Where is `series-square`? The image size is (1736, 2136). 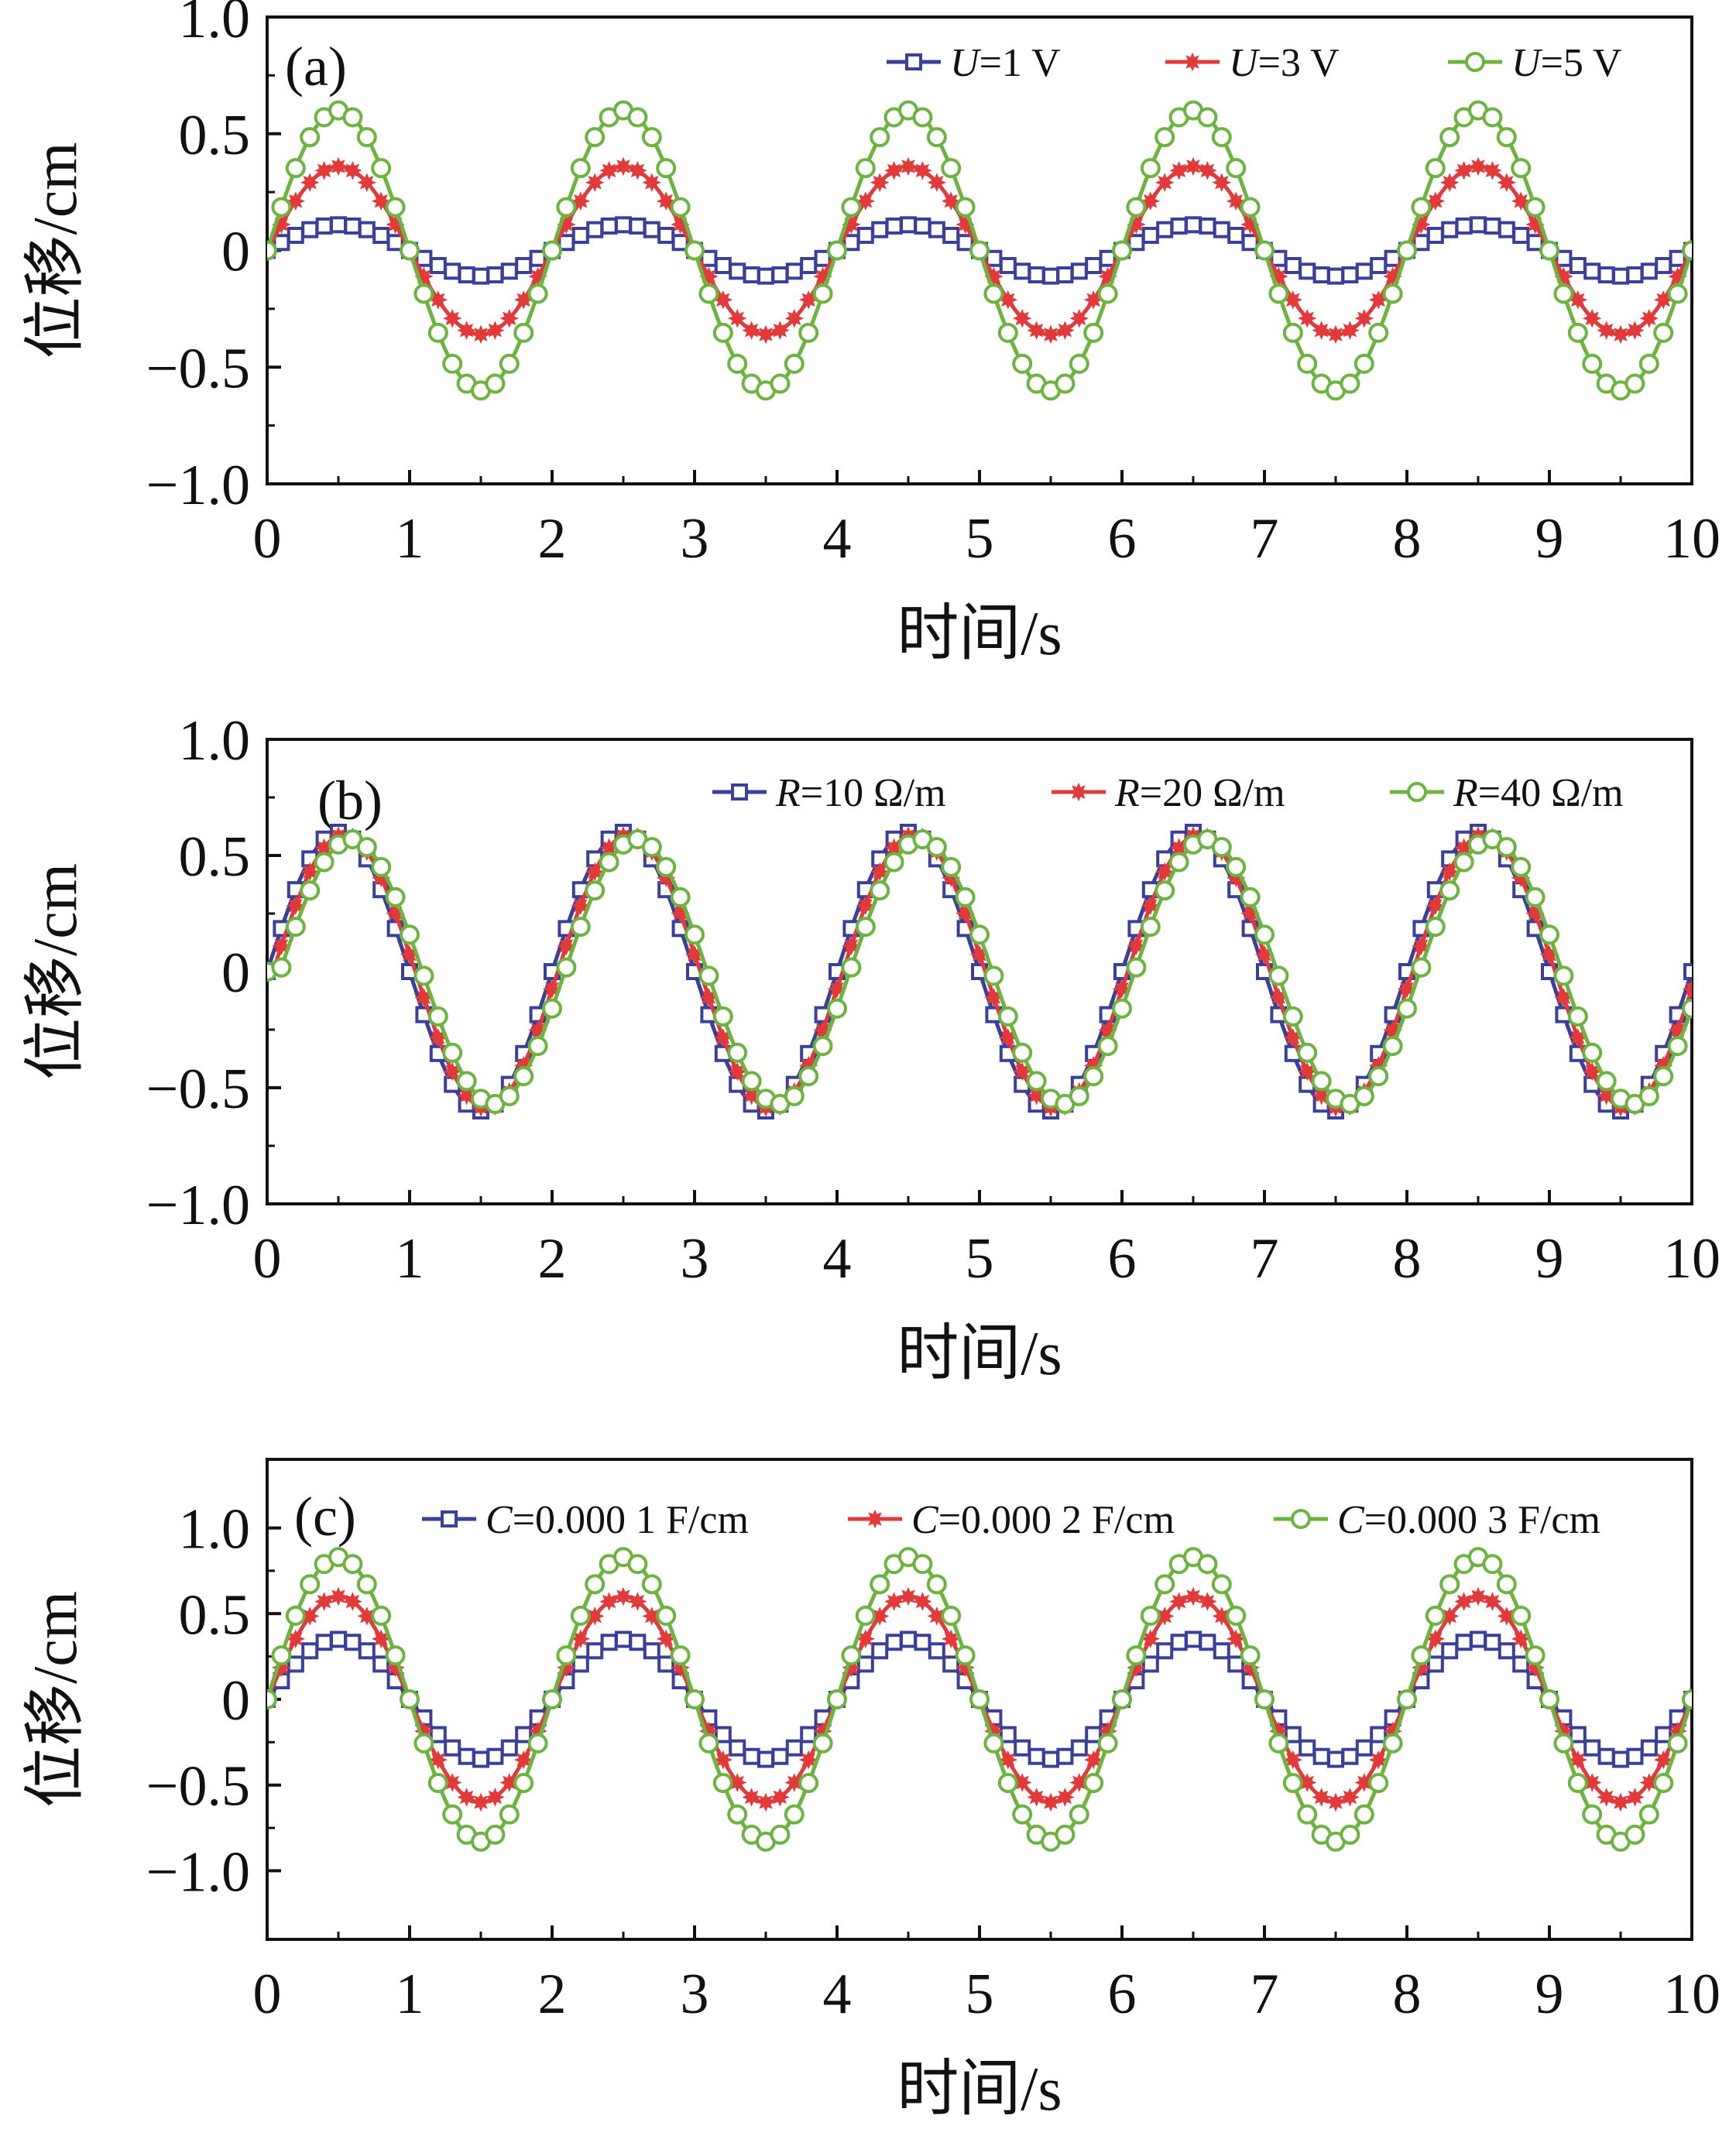
series-square is located at coordinates (979, 250).